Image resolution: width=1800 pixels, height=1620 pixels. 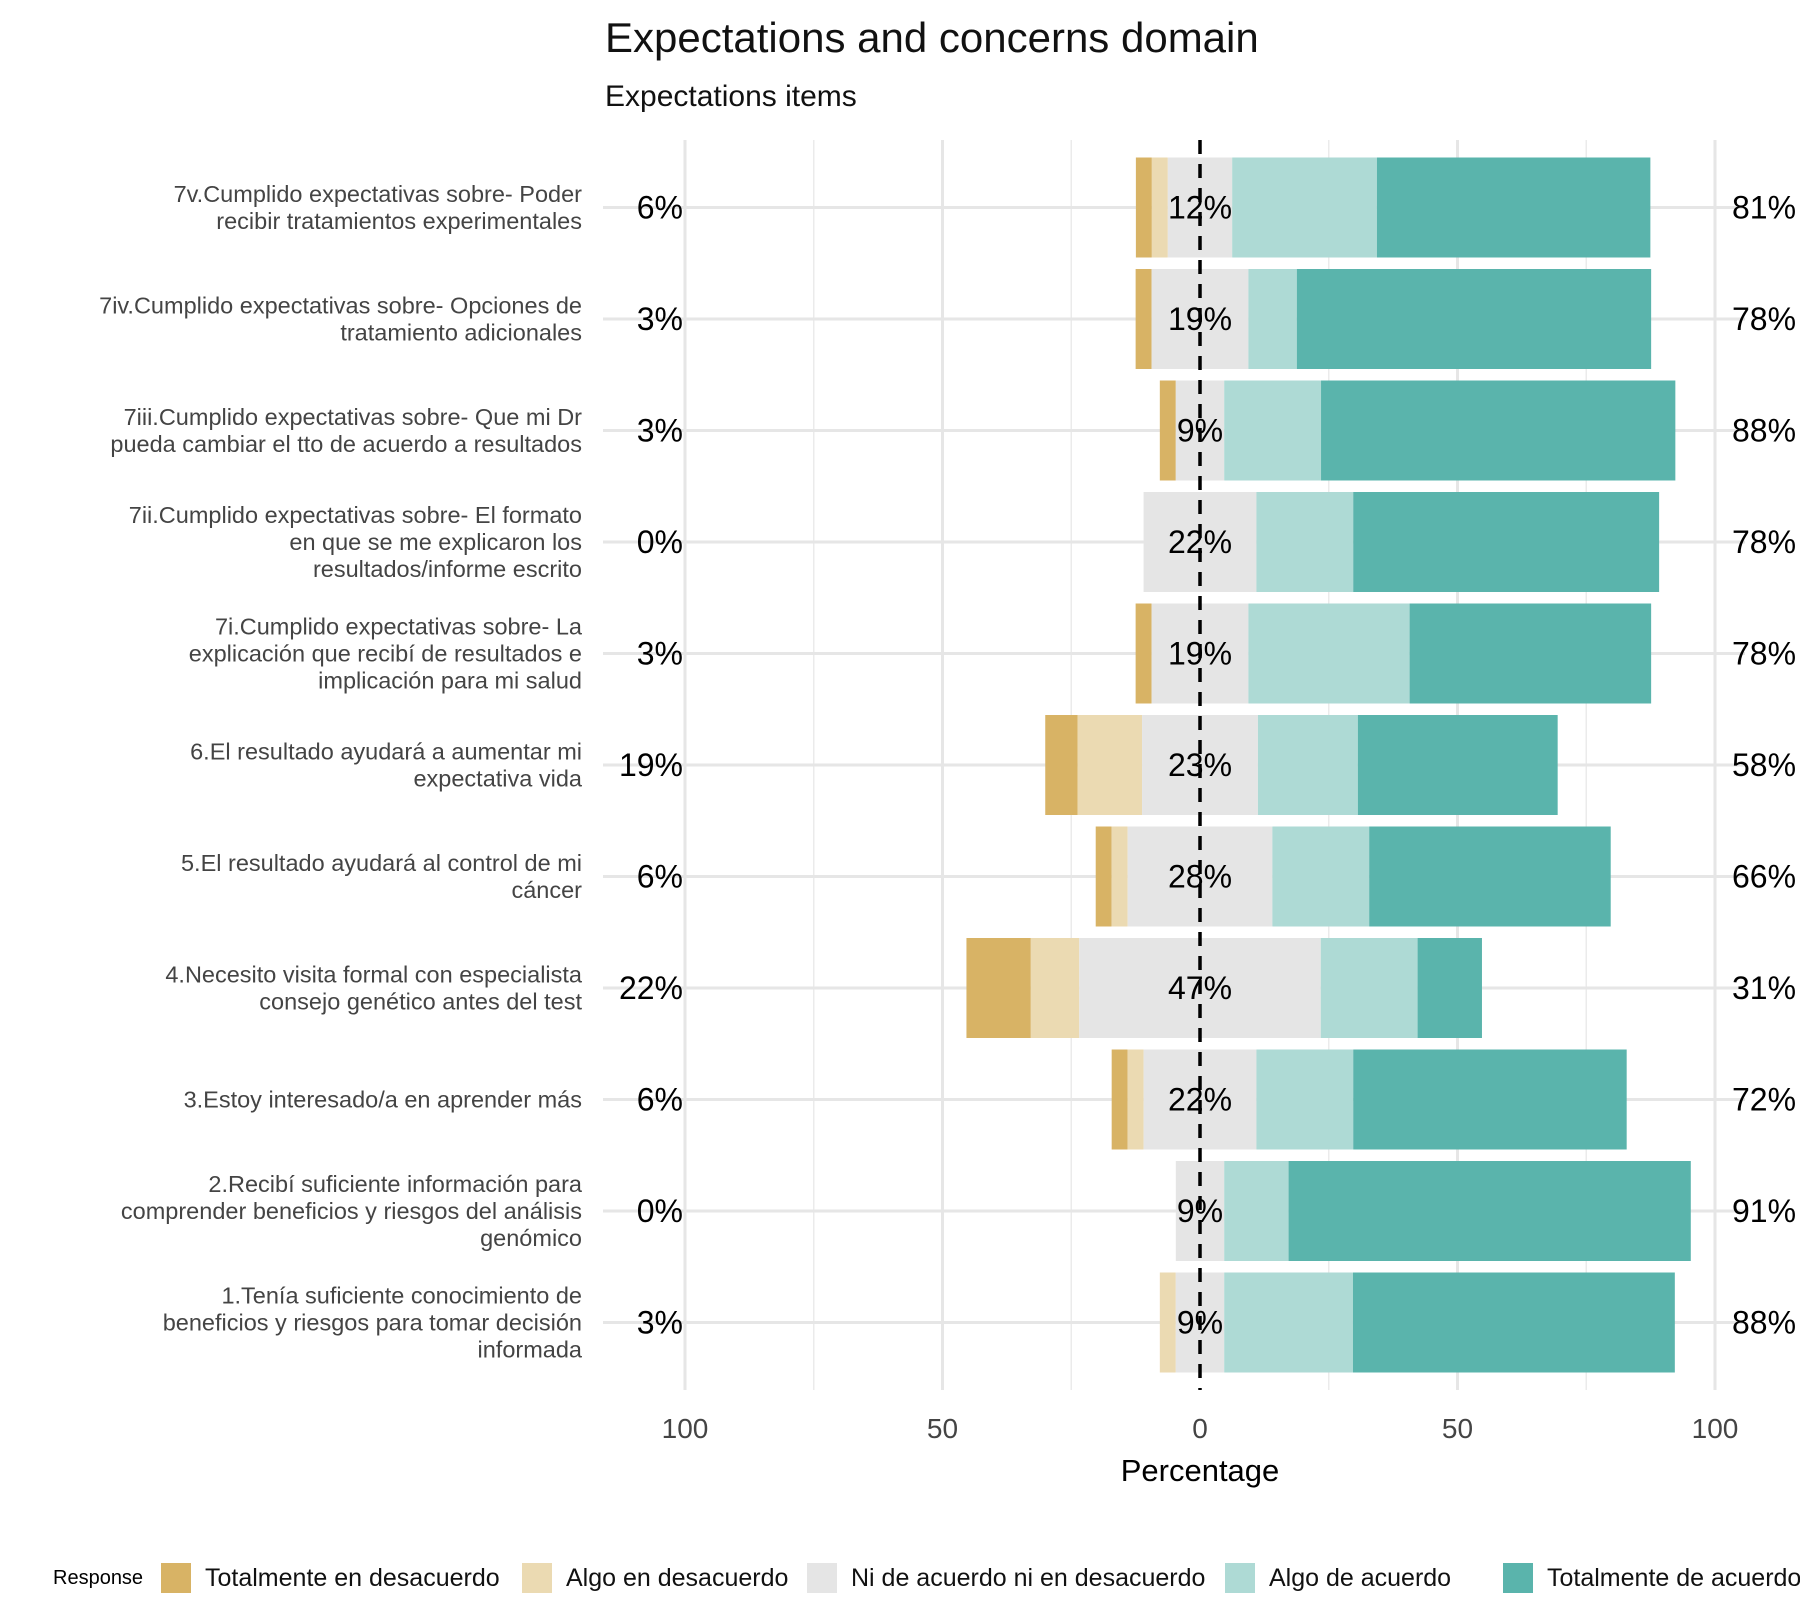 I want to click on low-percent-label: 22%, so click(x=651, y=988).